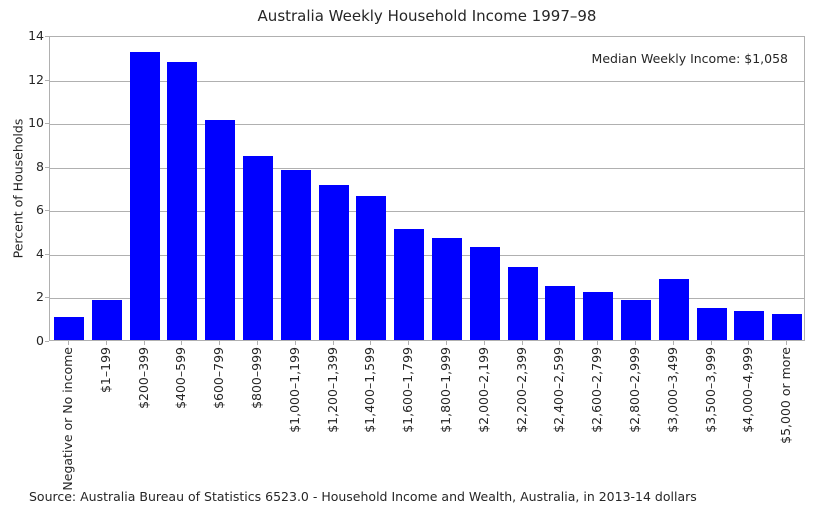 The image size is (819, 512). I want to click on y-axis-label: Percent of Households, so click(18, 188).